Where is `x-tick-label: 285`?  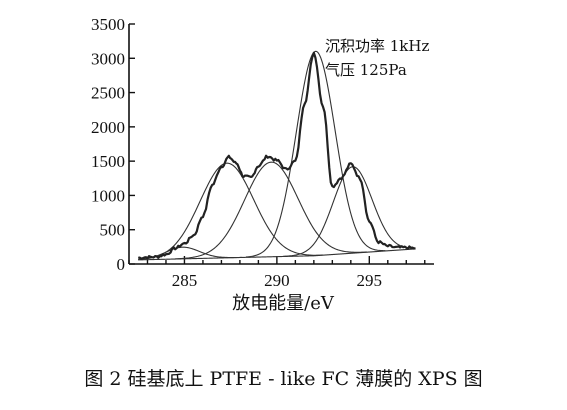 x-tick-label: 285 is located at coordinates (185, 280).